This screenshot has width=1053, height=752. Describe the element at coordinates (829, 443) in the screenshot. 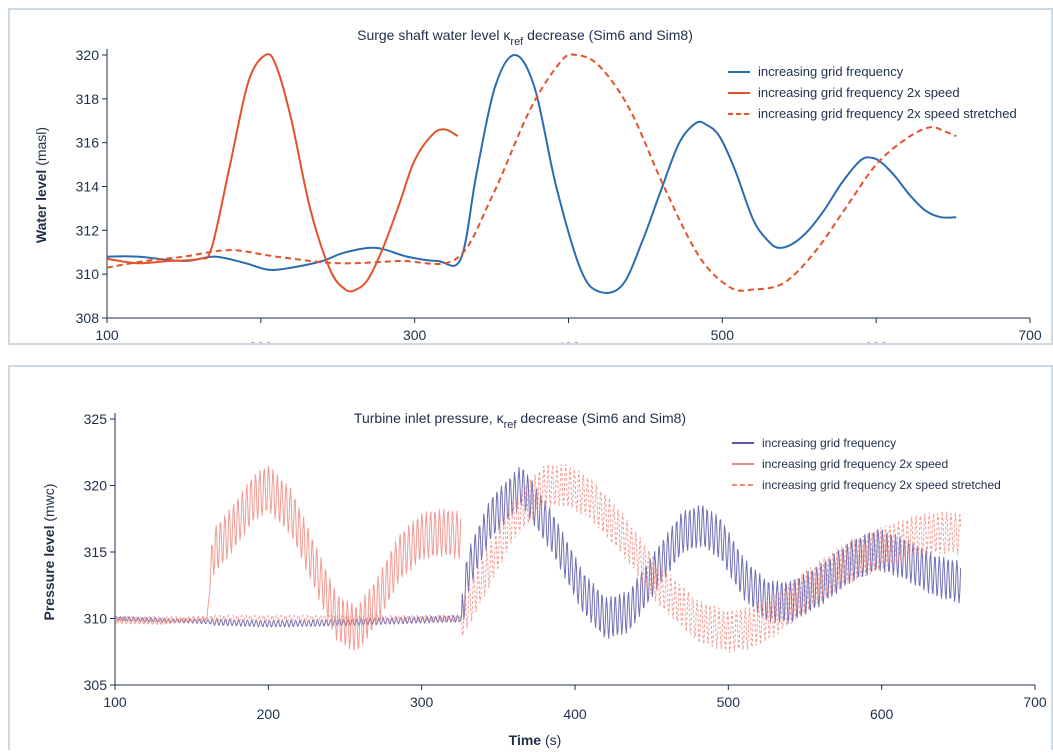

I see `pressure-legend-label-1: increasing grid frequency` at that location.